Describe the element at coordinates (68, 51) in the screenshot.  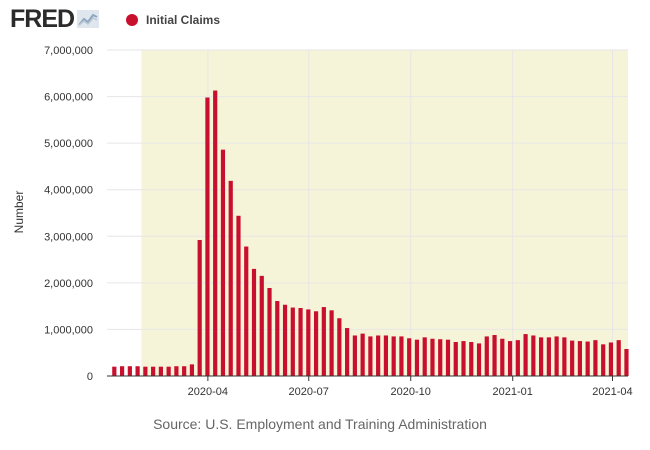
I see `y-tick-label: 7,000,000` at that location.